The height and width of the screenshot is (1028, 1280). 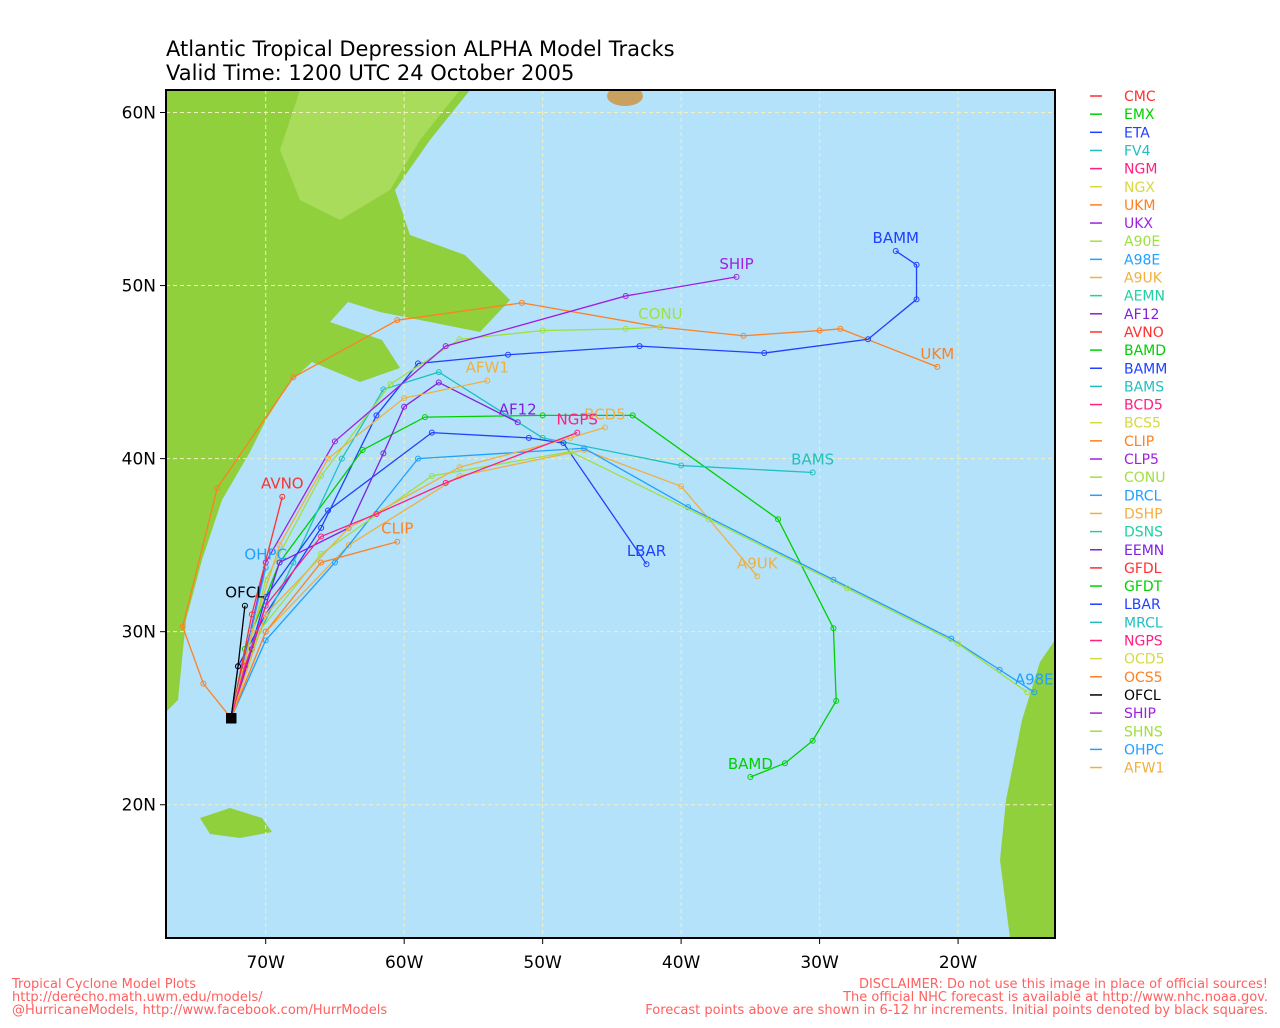 What do you see at coordinates (1143, 279) in the screenshot?
I see `legend-label: A9UK` at bounding box center [1143, 279].